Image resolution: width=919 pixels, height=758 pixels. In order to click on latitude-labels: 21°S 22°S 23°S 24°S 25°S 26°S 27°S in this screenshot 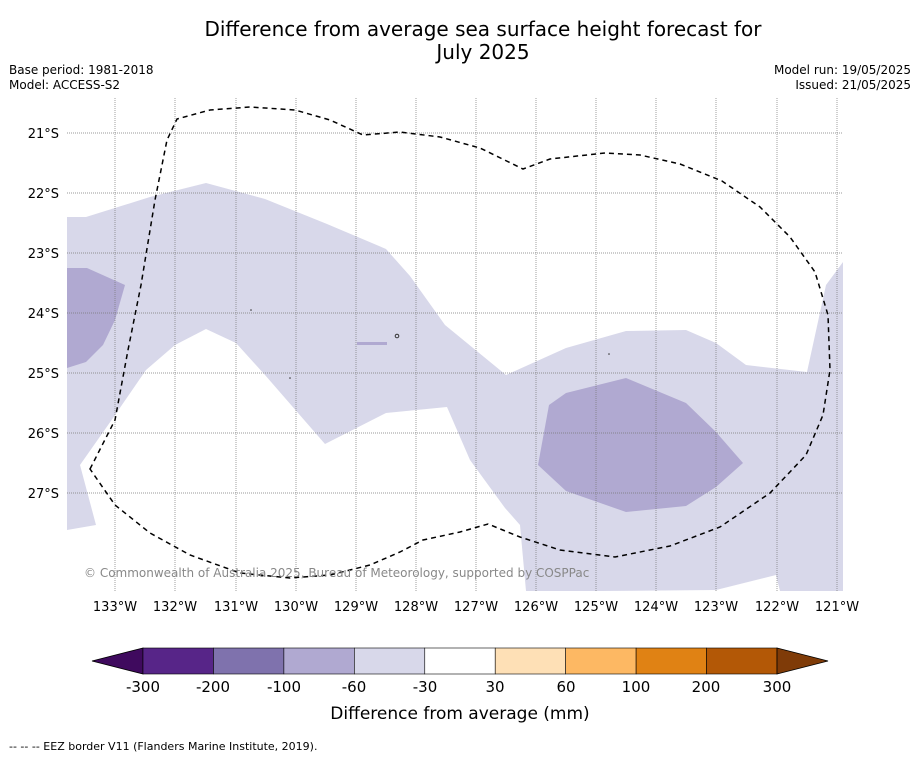, I will do `click(43, 314)`.